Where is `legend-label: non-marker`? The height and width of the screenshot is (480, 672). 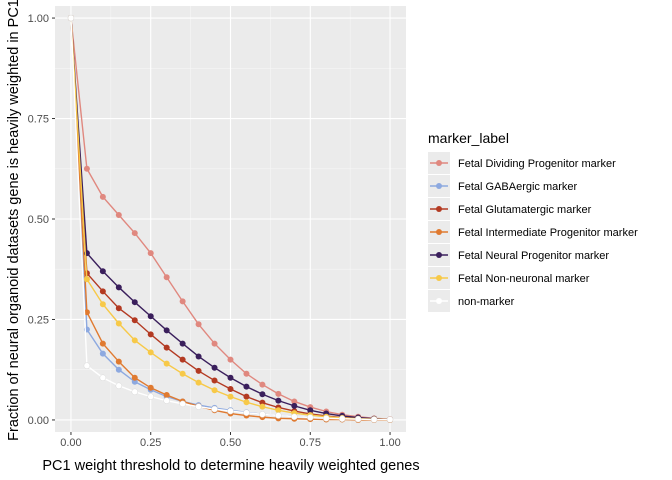 legend-label: non-marker is located at coordinates (486, 302).